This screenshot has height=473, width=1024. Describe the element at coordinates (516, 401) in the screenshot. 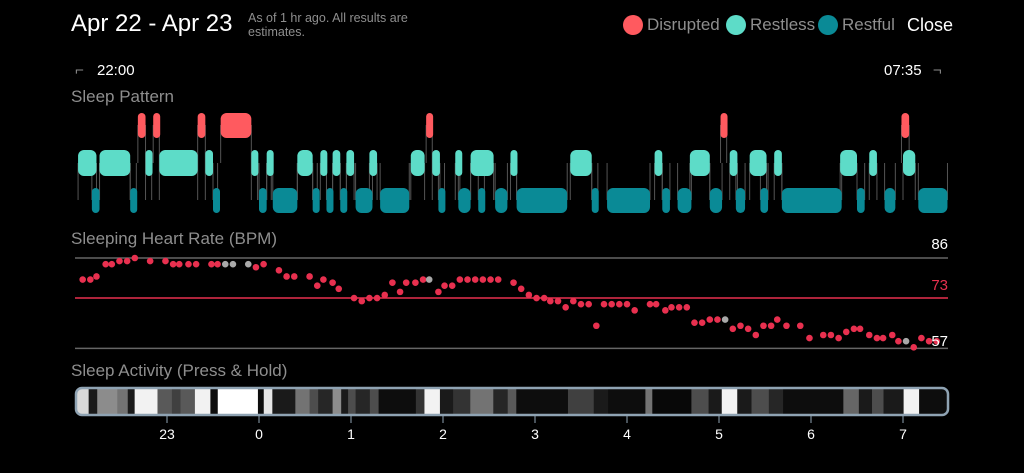

I see `activity-bar` at that location.